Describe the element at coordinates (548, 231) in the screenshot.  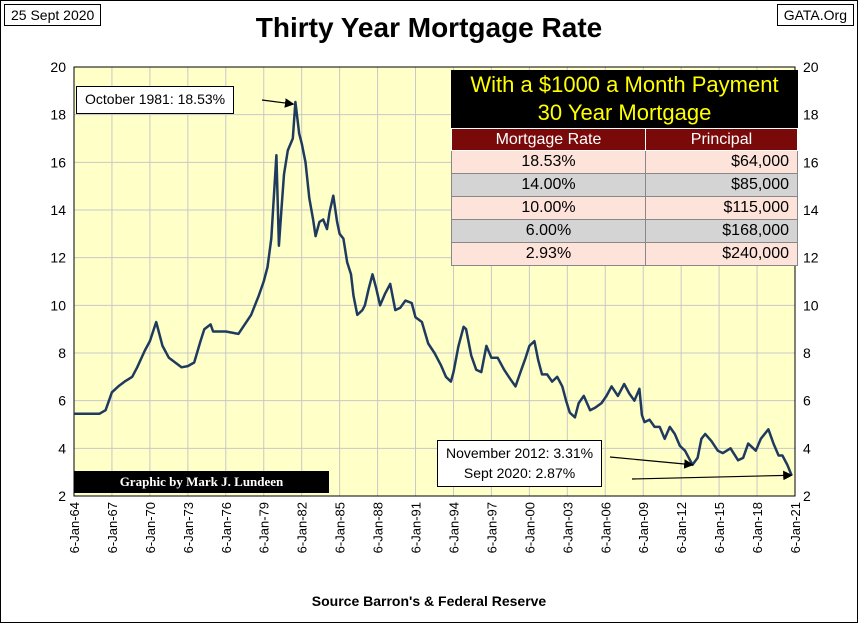
I see `rate-cell: 6.00%` at that location.